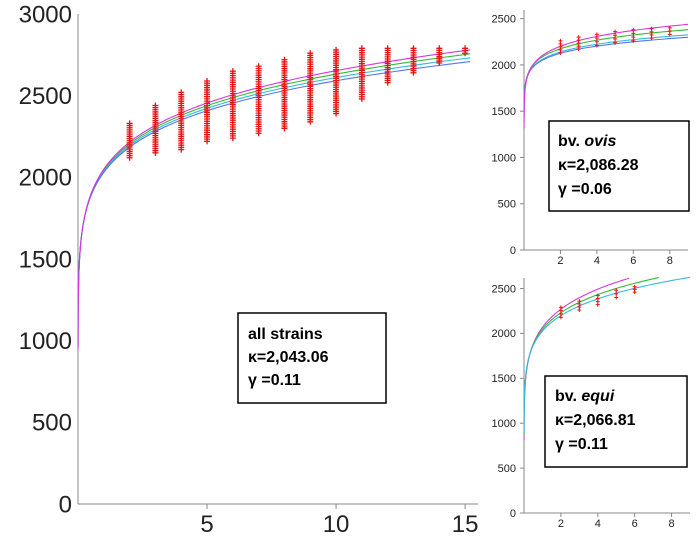 The width and height of the screenshot is (696, 542). I want to click on annotation-title: bv. ovis, so click(587, 141).